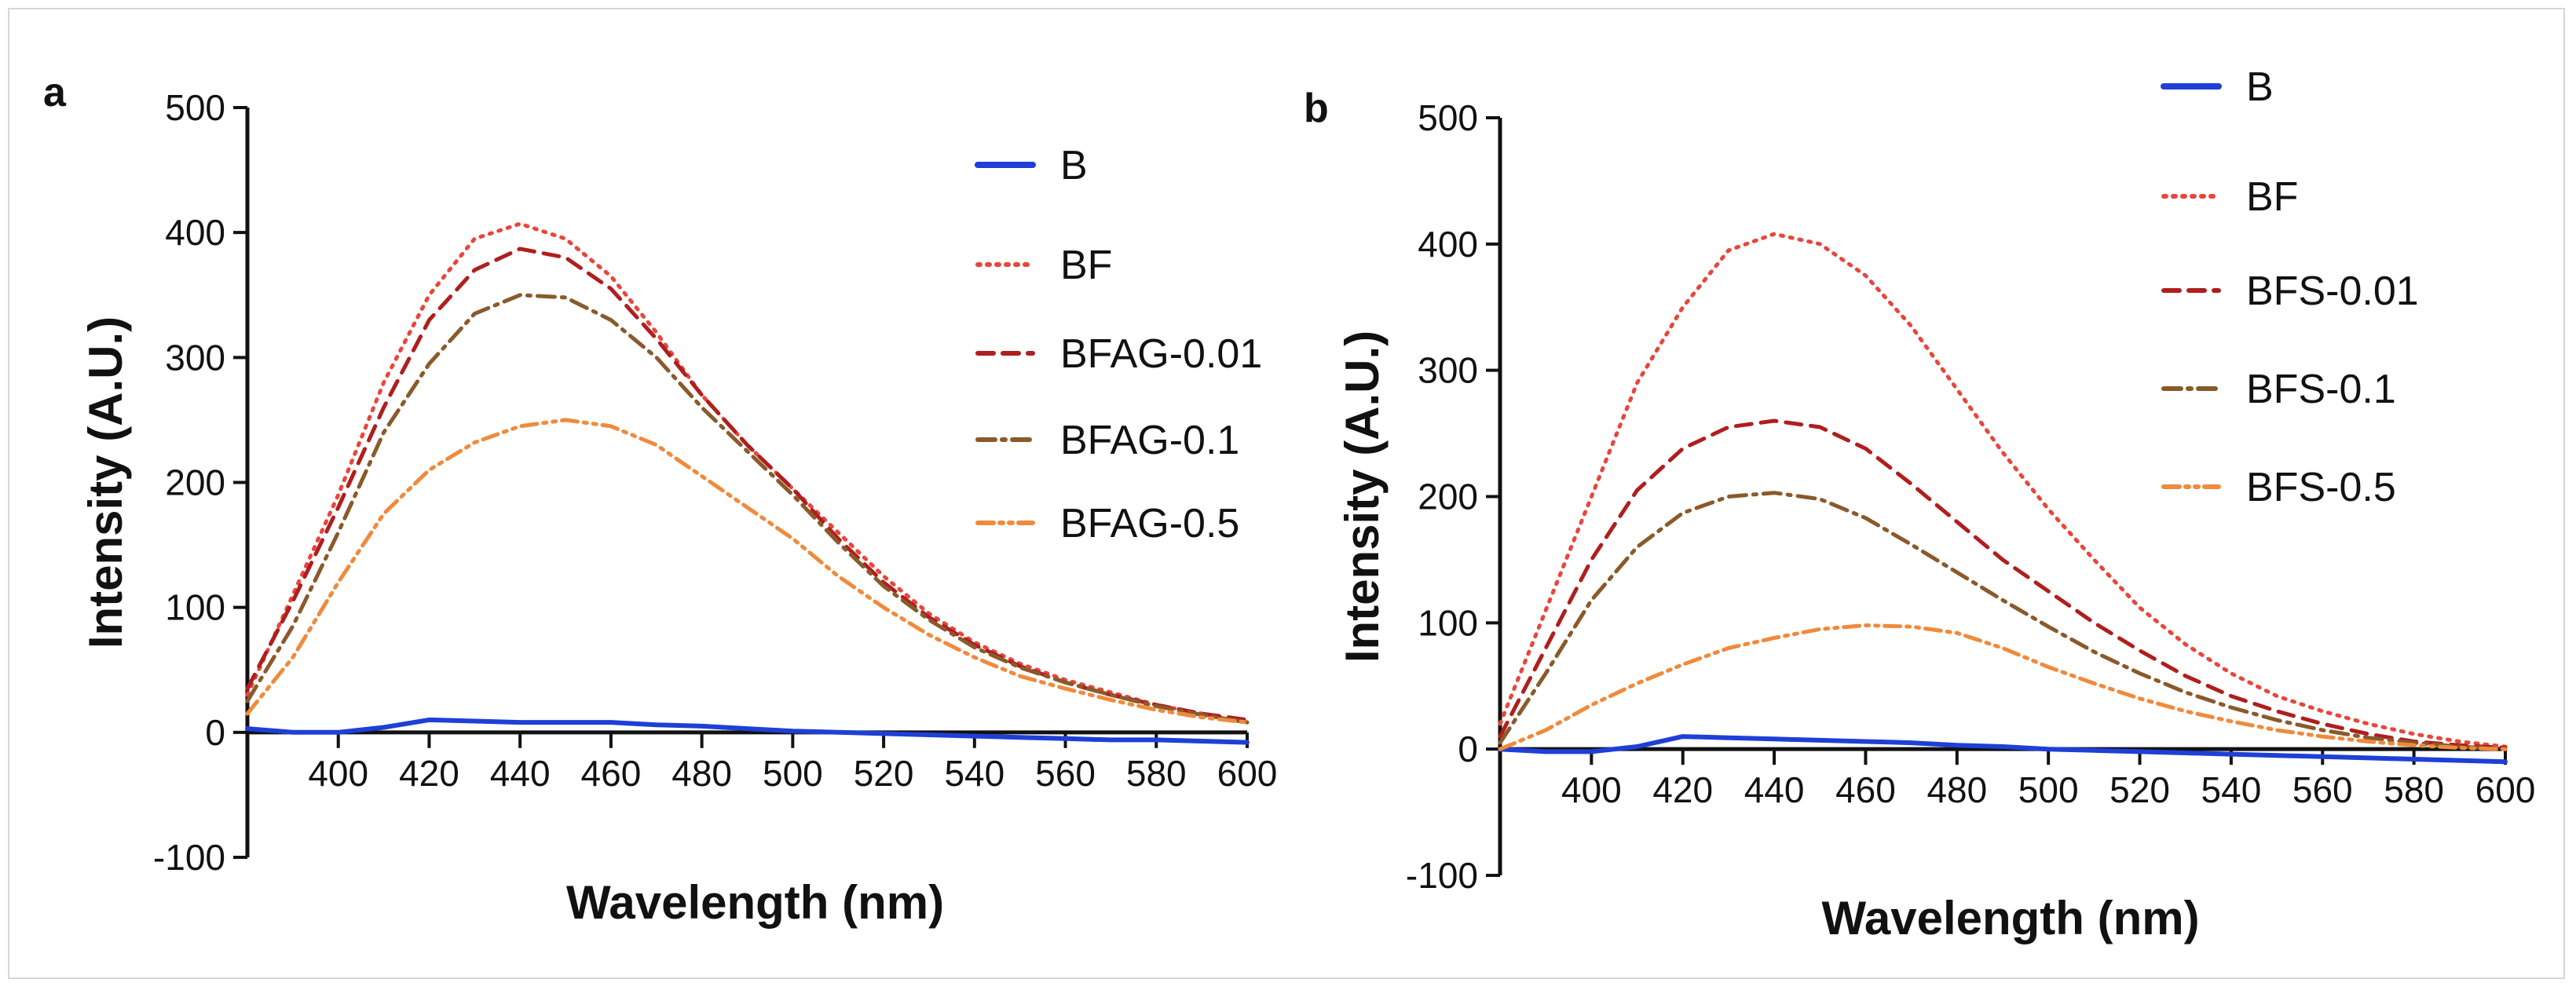 The image size is (2576, 990). What do you see at coordinates (1150, 523) in the screenshot?
I see `legend-label: BFAG-0.5` at bounding box center [1150, 523].